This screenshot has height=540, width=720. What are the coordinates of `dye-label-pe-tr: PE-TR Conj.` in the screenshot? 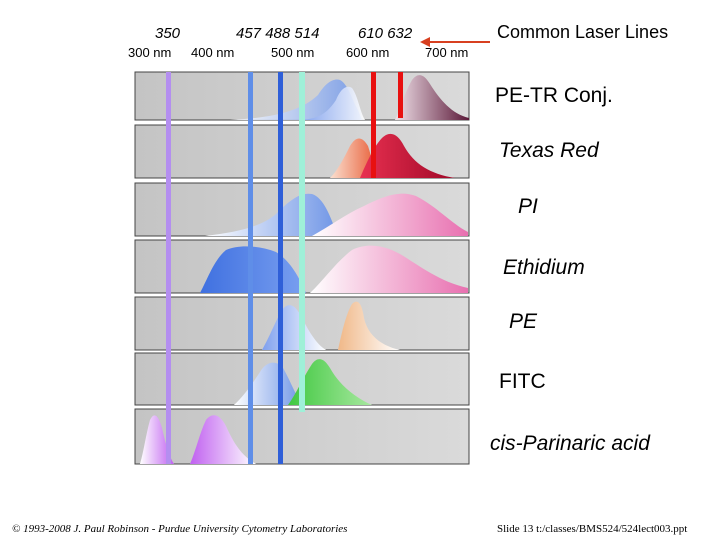 It's located at (554, 95).